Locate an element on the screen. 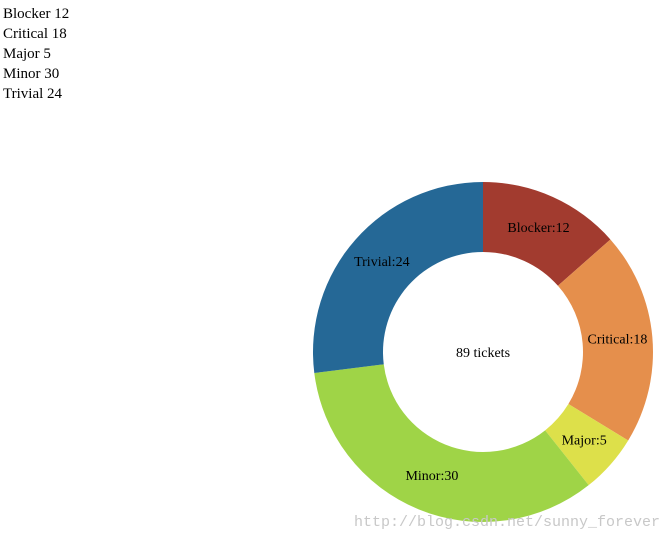 This screenshot has width=669, height=542. summary-item: Trivial 24 is located at coordinates (33, 94).